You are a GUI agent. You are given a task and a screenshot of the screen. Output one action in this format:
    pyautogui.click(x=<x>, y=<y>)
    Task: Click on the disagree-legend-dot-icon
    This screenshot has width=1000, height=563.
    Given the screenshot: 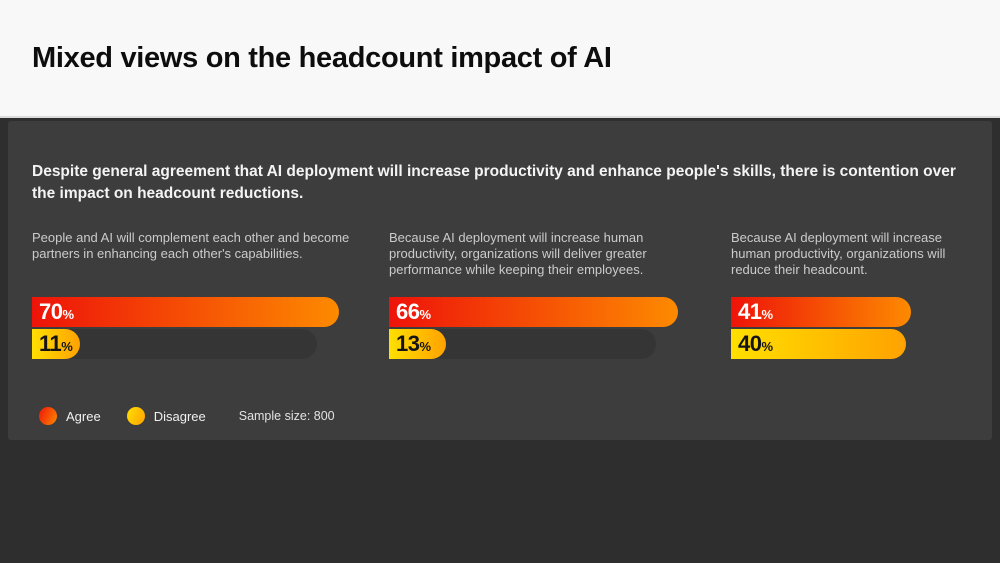 What is the action you would take?
    pyautogui.click(x=135, y=416)
    